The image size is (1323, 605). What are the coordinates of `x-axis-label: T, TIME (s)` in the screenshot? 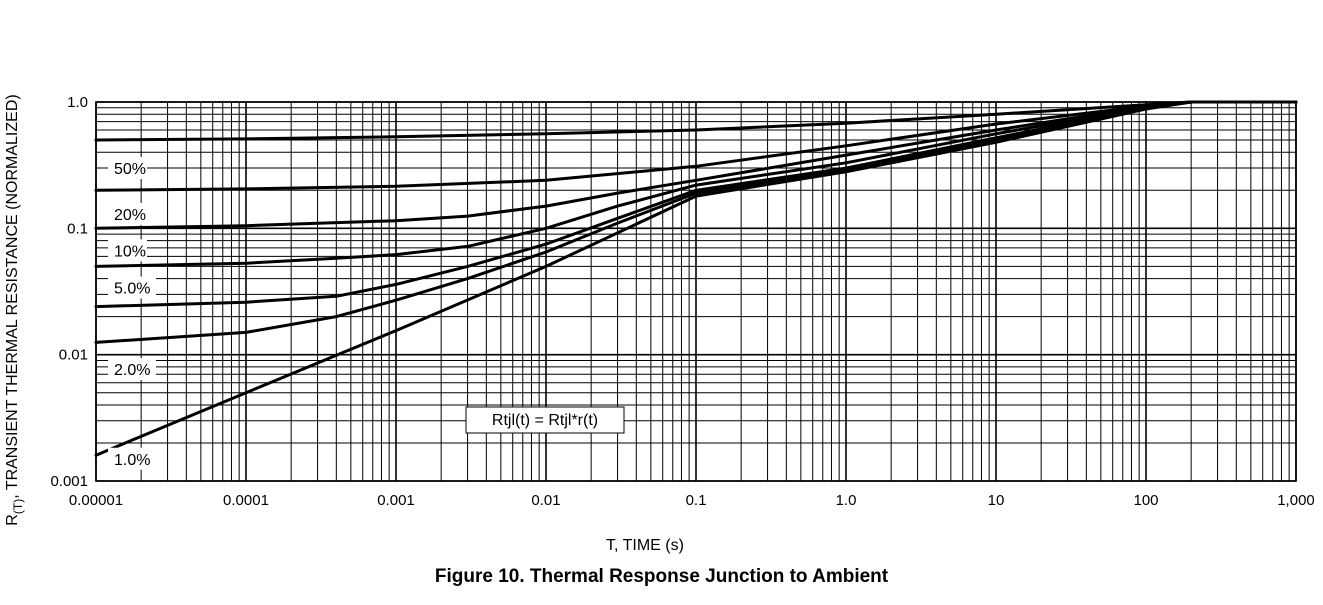 It's located at (645, 545).